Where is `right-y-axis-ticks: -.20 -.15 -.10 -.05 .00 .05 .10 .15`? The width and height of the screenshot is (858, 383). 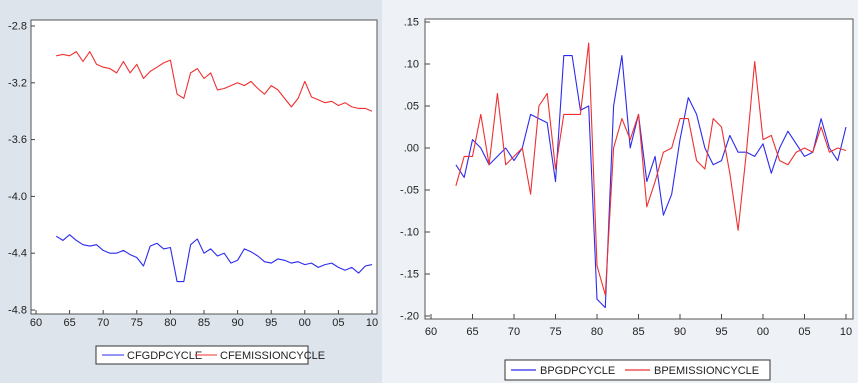
right-y-axis-ticks: -.20 -.15 -.10 -.05 .00 .05 .10 .15 is located at coordinates (415, 170).